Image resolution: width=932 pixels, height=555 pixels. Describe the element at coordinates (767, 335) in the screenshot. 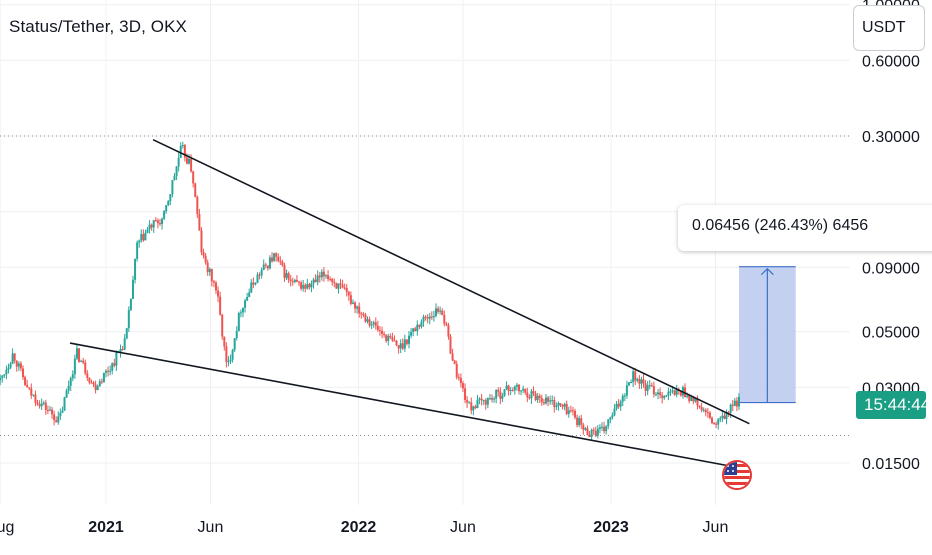

I see `measure-tool` at that location.